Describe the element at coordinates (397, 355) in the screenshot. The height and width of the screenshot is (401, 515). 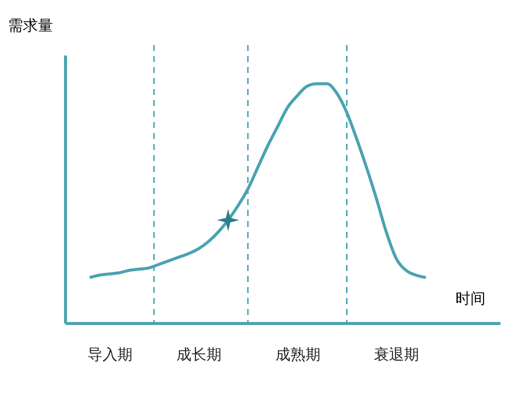
I see `x-tick-label: 衰退期` at that location.